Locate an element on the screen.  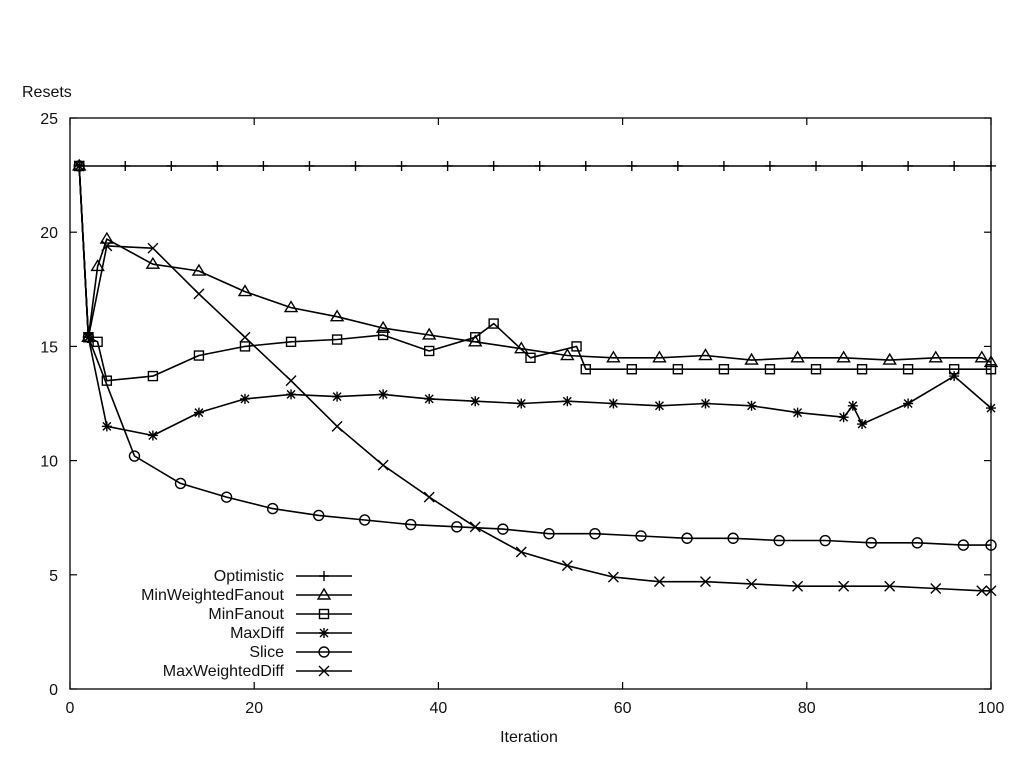
legend-marker is located at coordinates (324, 576).